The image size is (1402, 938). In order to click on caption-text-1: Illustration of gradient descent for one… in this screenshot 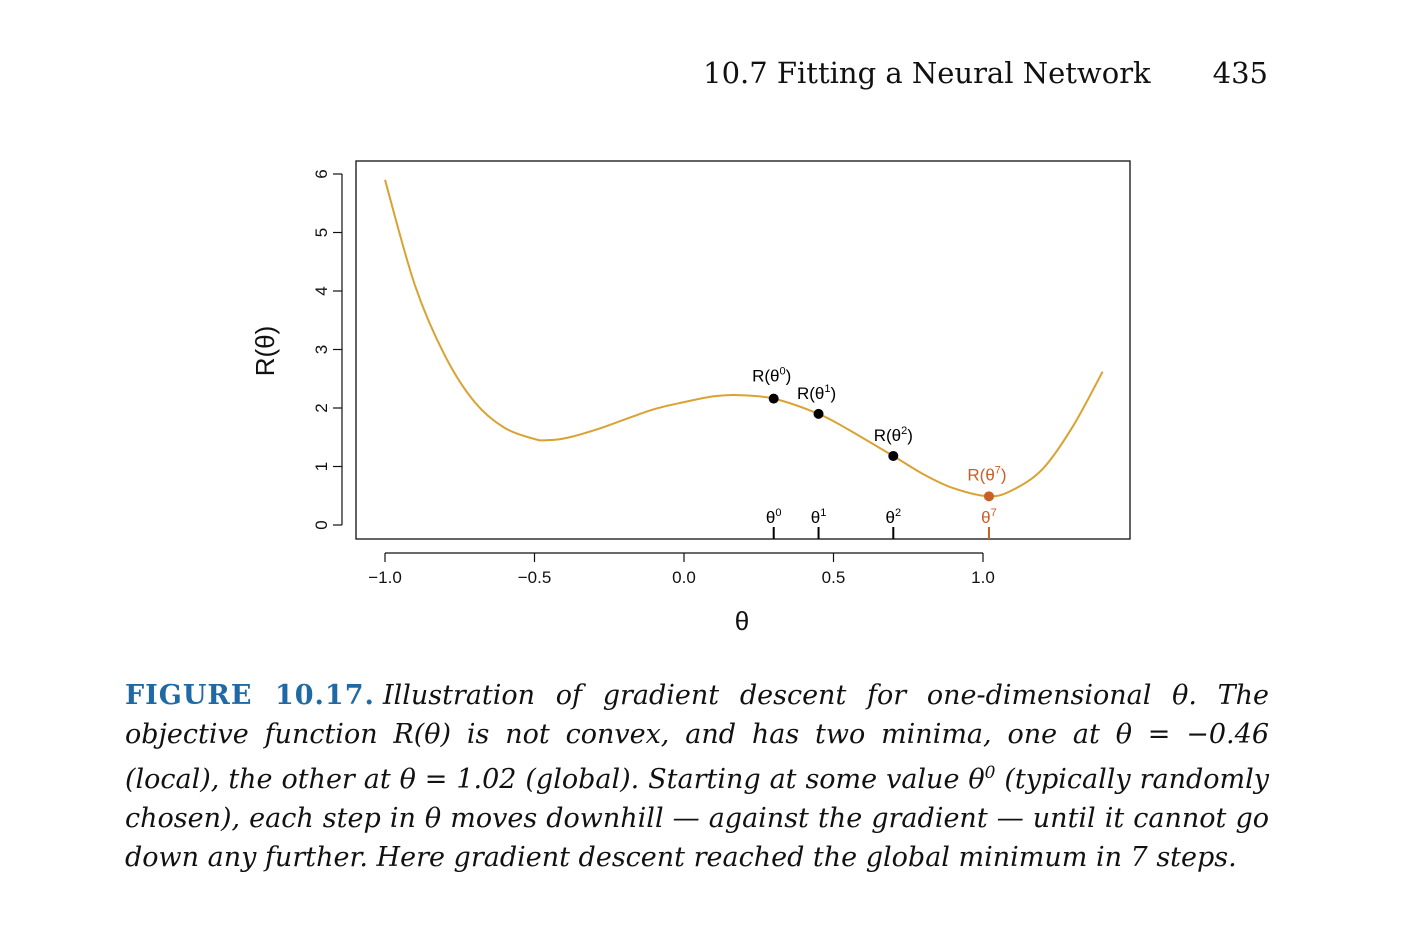, I will do `click(697, 737)`.